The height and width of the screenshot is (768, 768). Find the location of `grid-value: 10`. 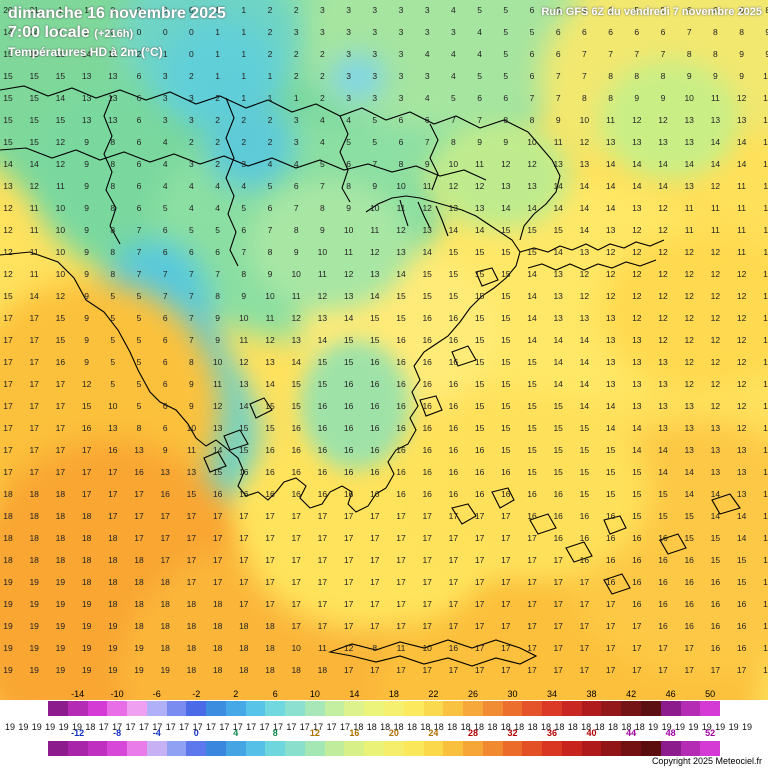

grid-value: 10 is located at coordinates (532, 141).